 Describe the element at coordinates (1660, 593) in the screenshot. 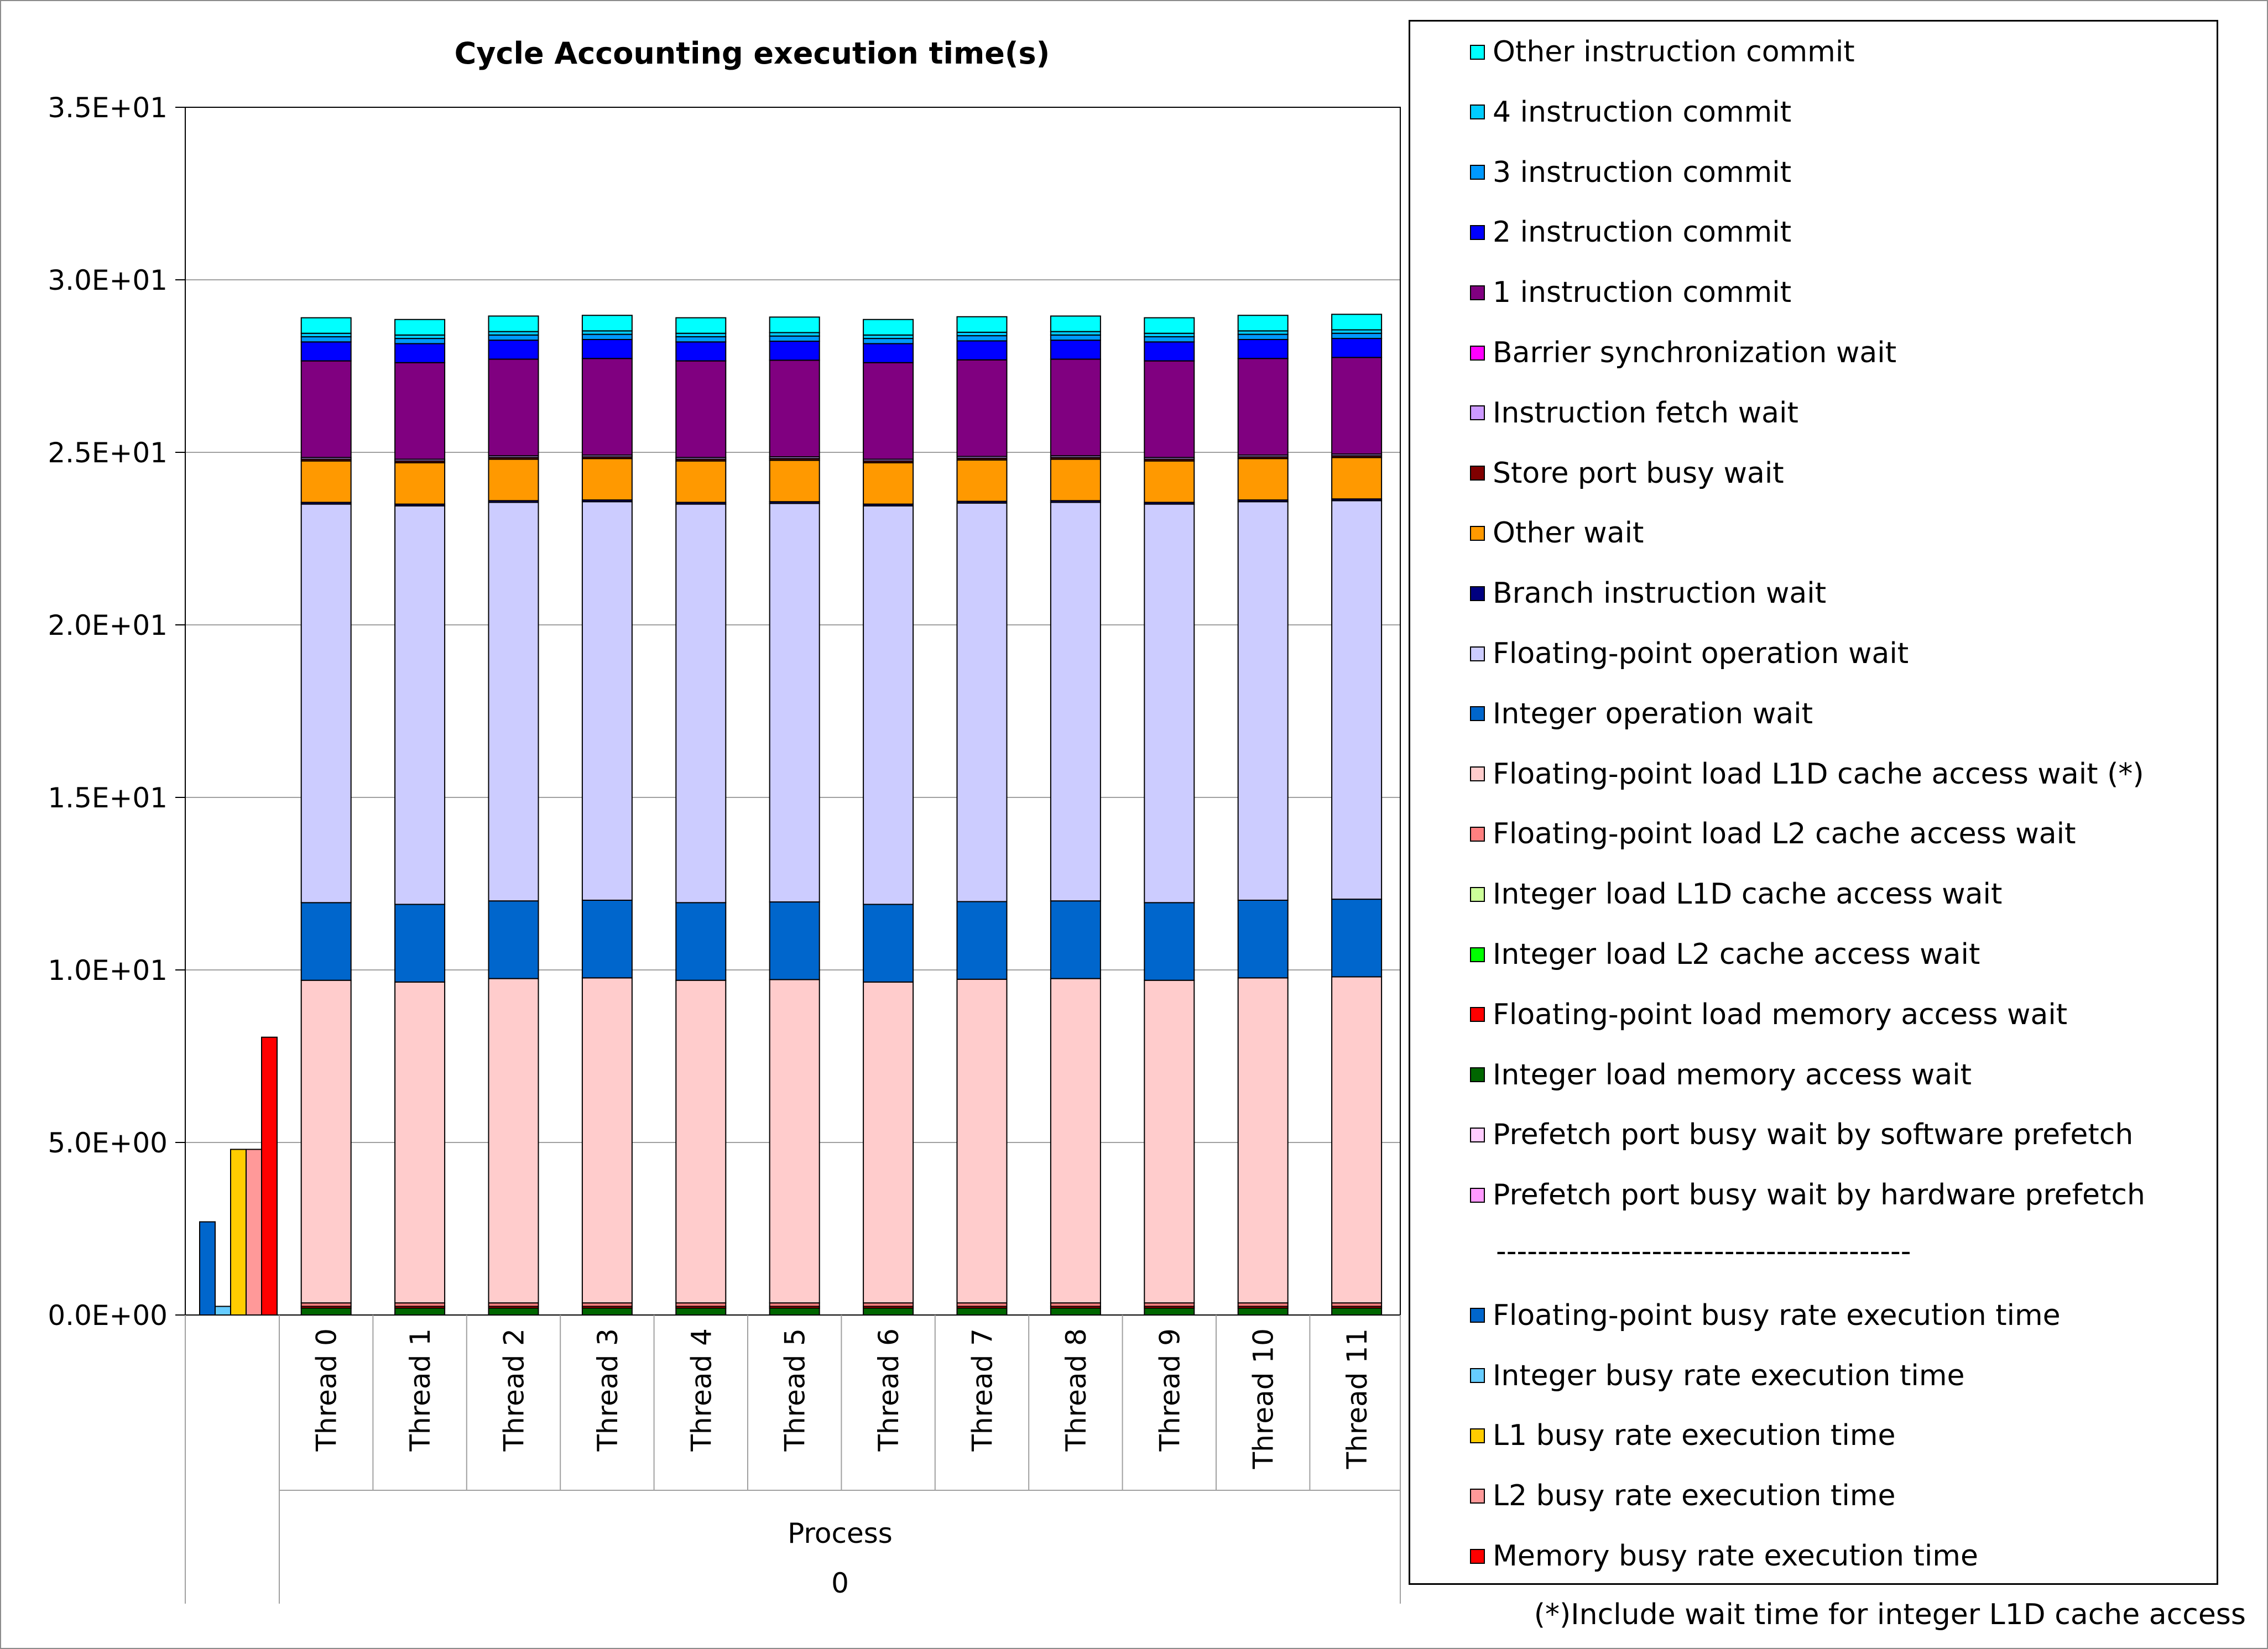

I see `legend-label: Branch instruction wait` at that location.